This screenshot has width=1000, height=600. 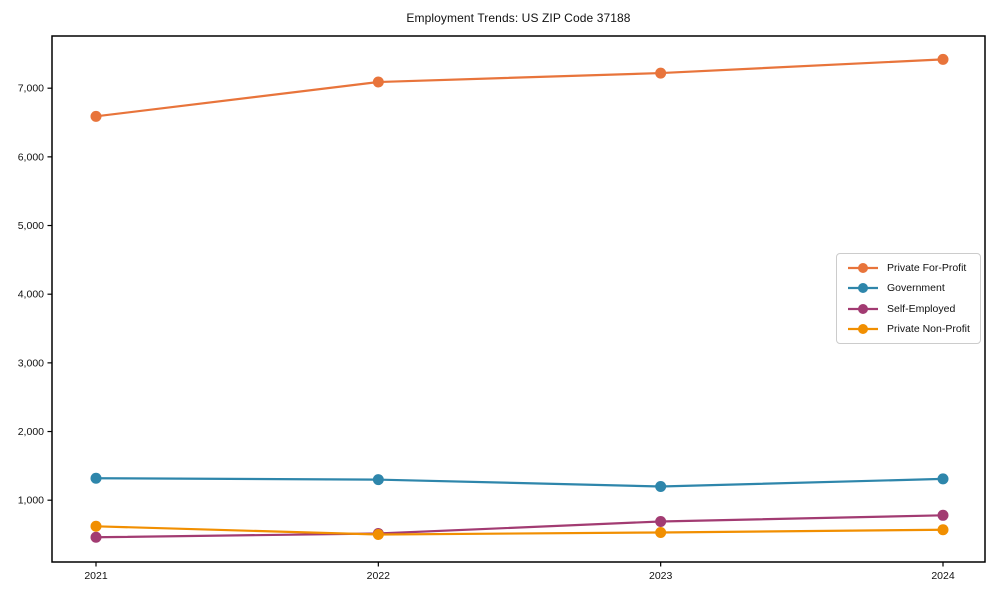 What do you see at coordinates (31, 295) in the screenshot?
I see `y-tick-label: 4,000` at bounding box center [31, 295].